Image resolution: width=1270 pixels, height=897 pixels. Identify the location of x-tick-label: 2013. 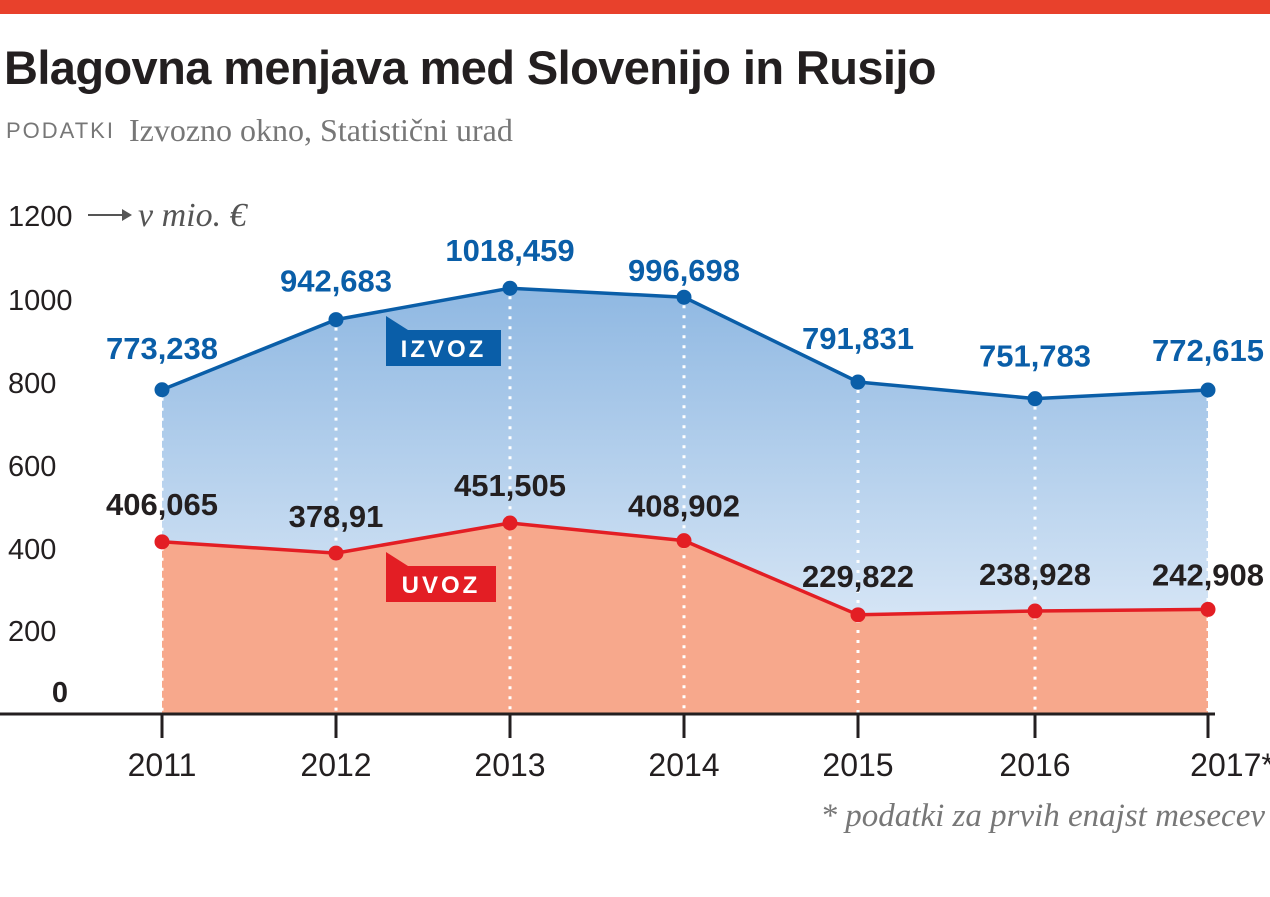
(509, 765).